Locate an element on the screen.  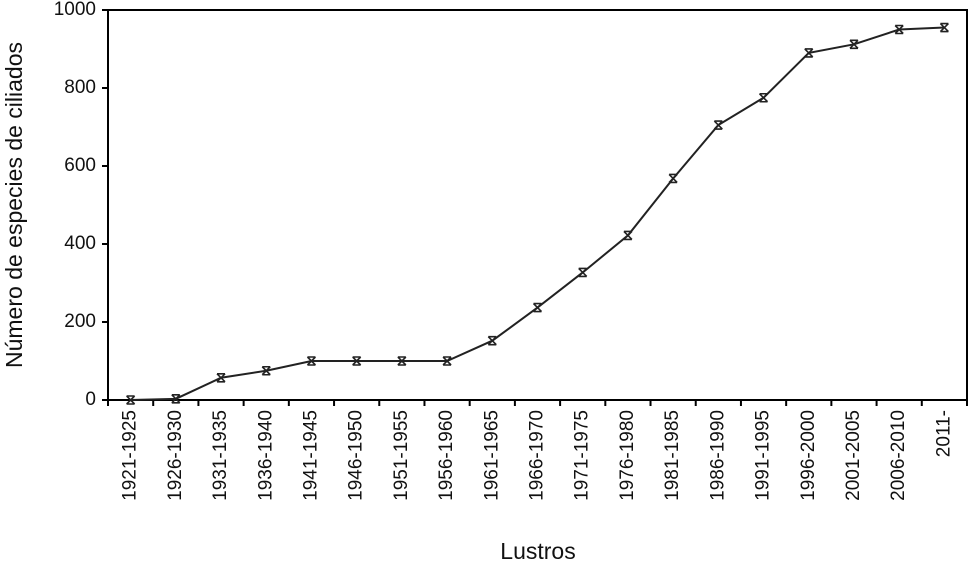
x-axis-title: Lustros is located at coordinates (537, 551).